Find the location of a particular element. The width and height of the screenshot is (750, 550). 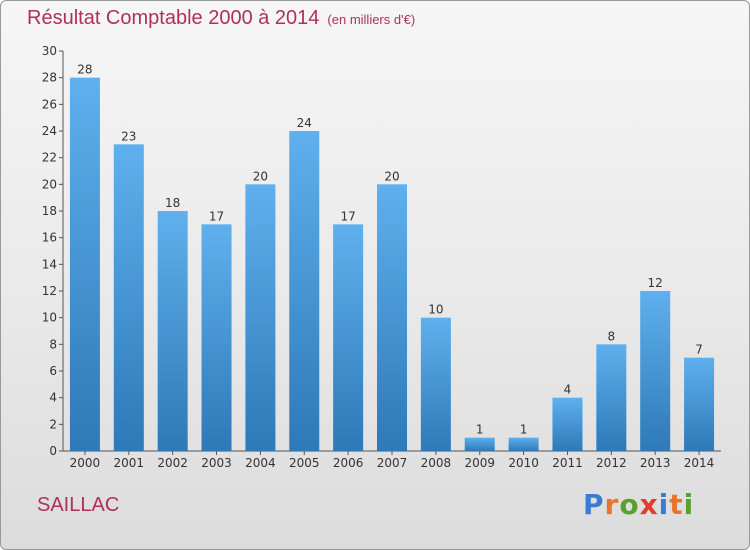

proxiti-logo: Proxiti is located at coordinates (638, 504).